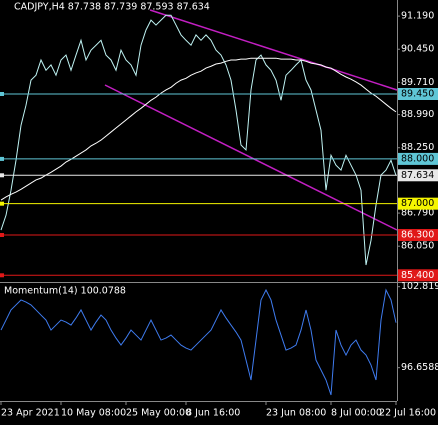 This screenshot has height=425, width=438. I want to click on level-label: 85.400, so click(417, 275).